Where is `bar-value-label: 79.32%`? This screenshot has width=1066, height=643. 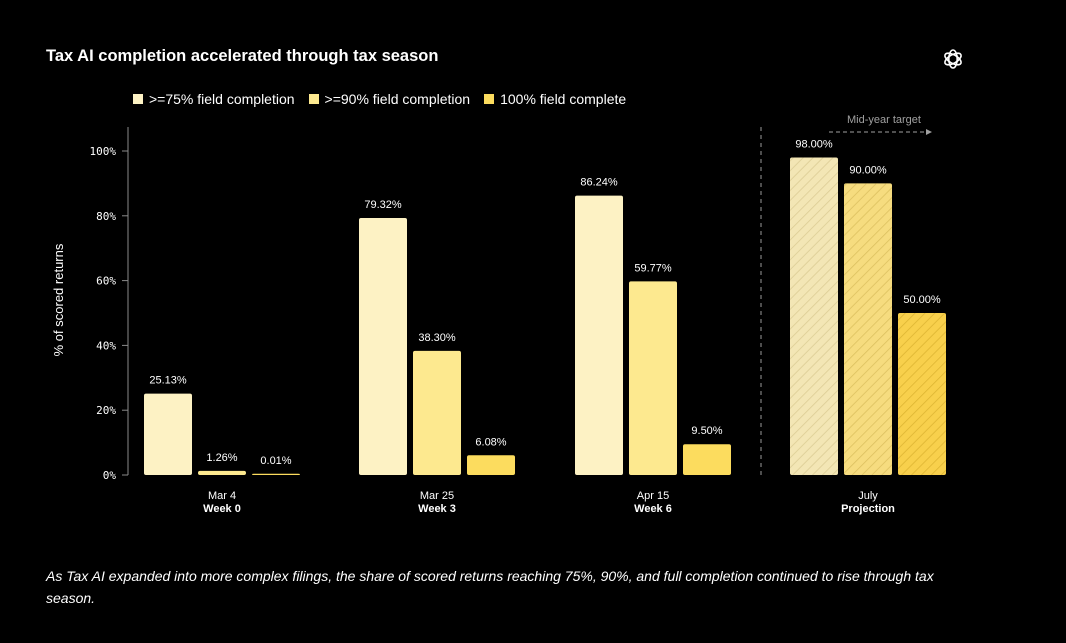
bar-value-label: 79.32% is located at coordinates (383, 205).